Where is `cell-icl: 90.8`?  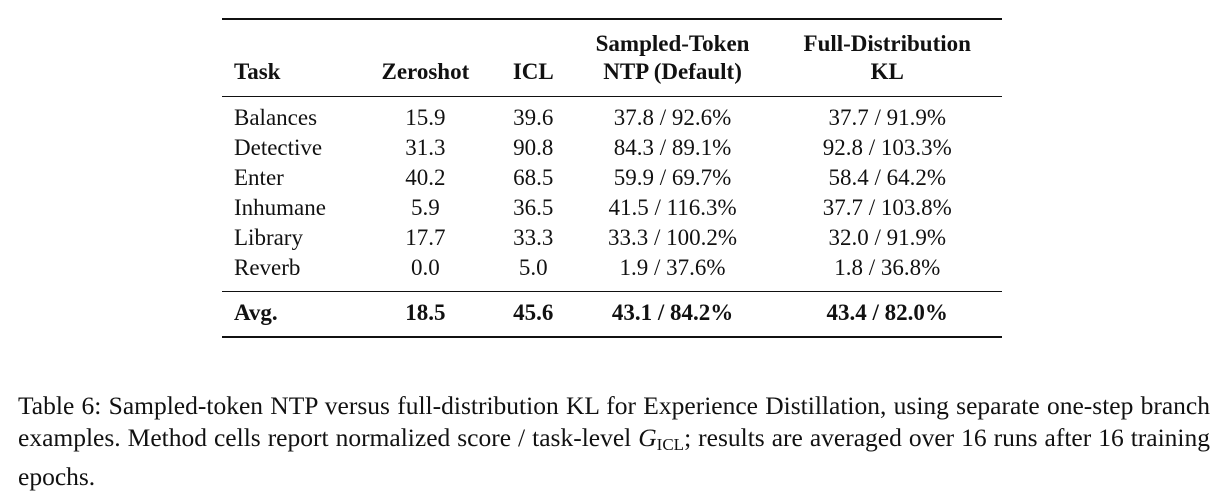 cell-icl: 90.8 is located at coordinates (533, 147).